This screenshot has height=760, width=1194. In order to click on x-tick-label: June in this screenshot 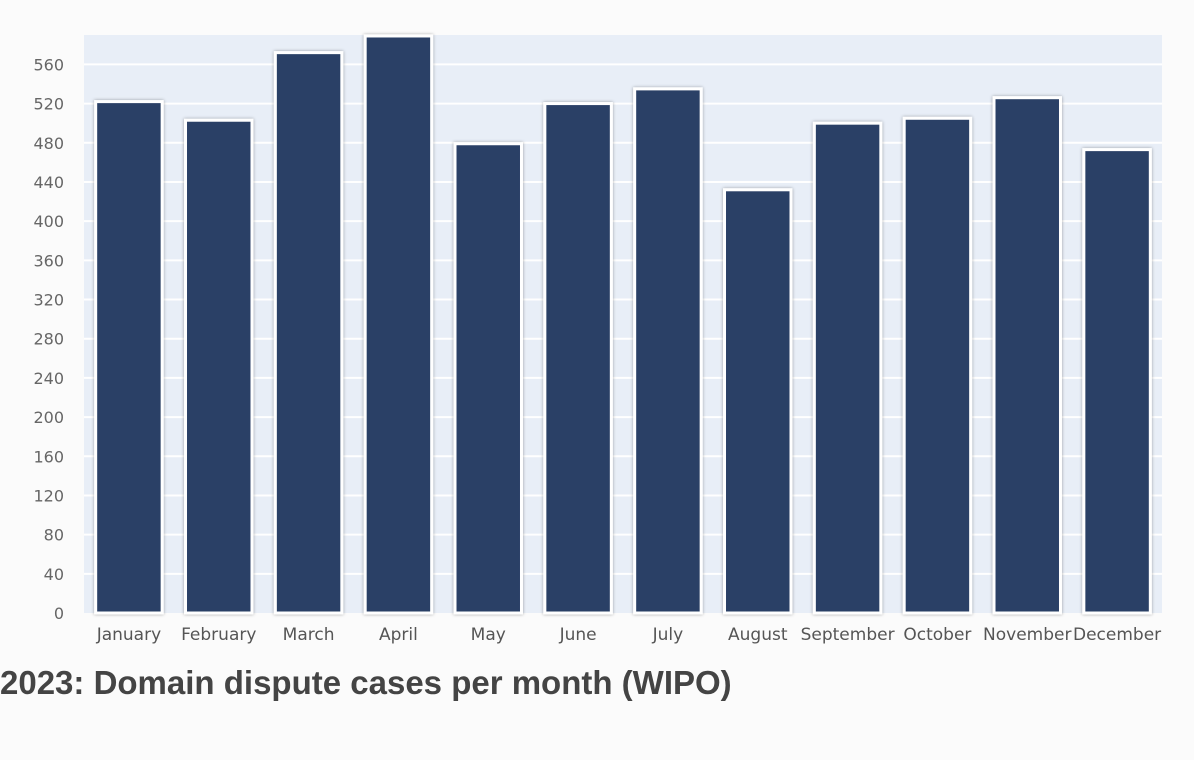, I will do `click(578, 635)`.